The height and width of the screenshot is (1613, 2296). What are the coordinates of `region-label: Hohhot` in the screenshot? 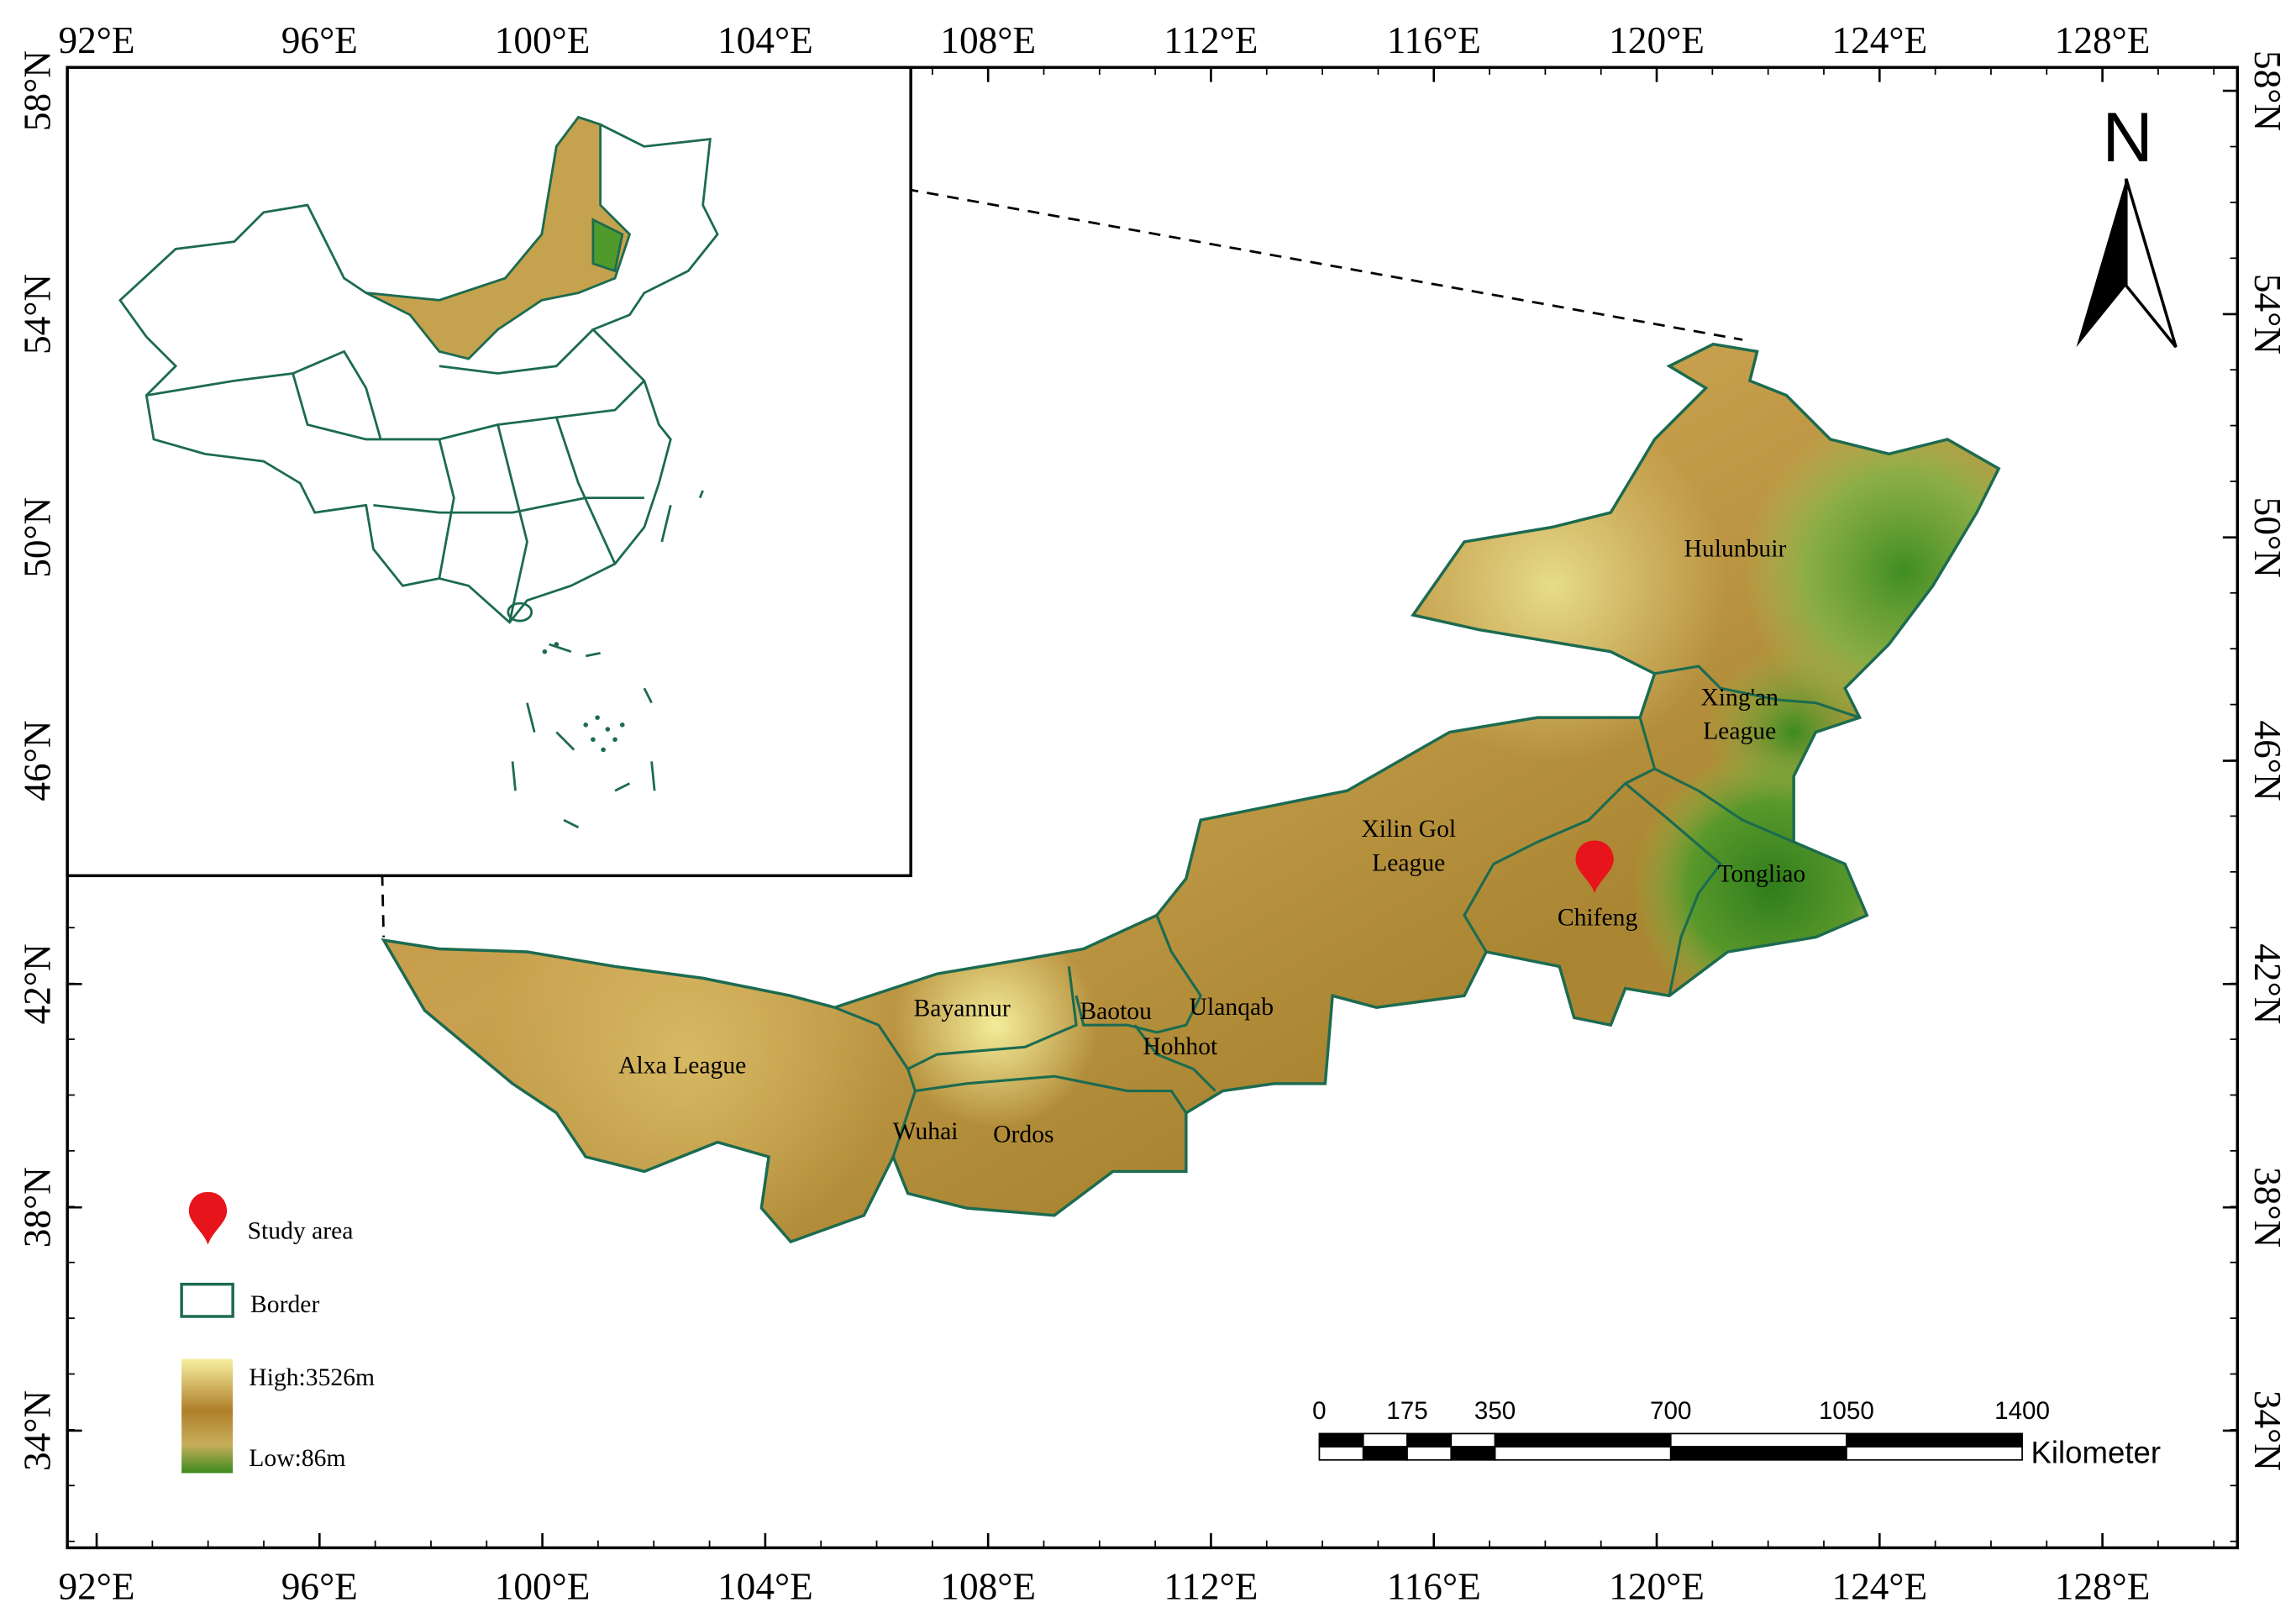 It's located at (1180, 1046).